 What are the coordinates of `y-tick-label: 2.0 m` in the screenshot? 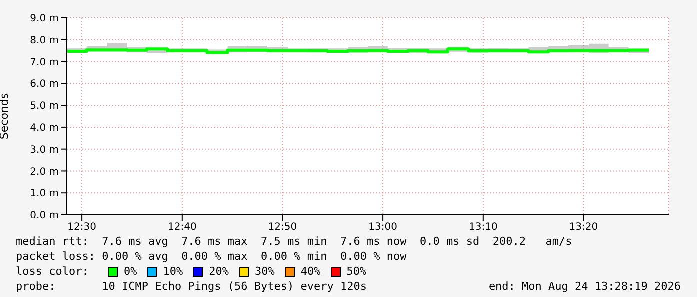 It's located at (44, 172).